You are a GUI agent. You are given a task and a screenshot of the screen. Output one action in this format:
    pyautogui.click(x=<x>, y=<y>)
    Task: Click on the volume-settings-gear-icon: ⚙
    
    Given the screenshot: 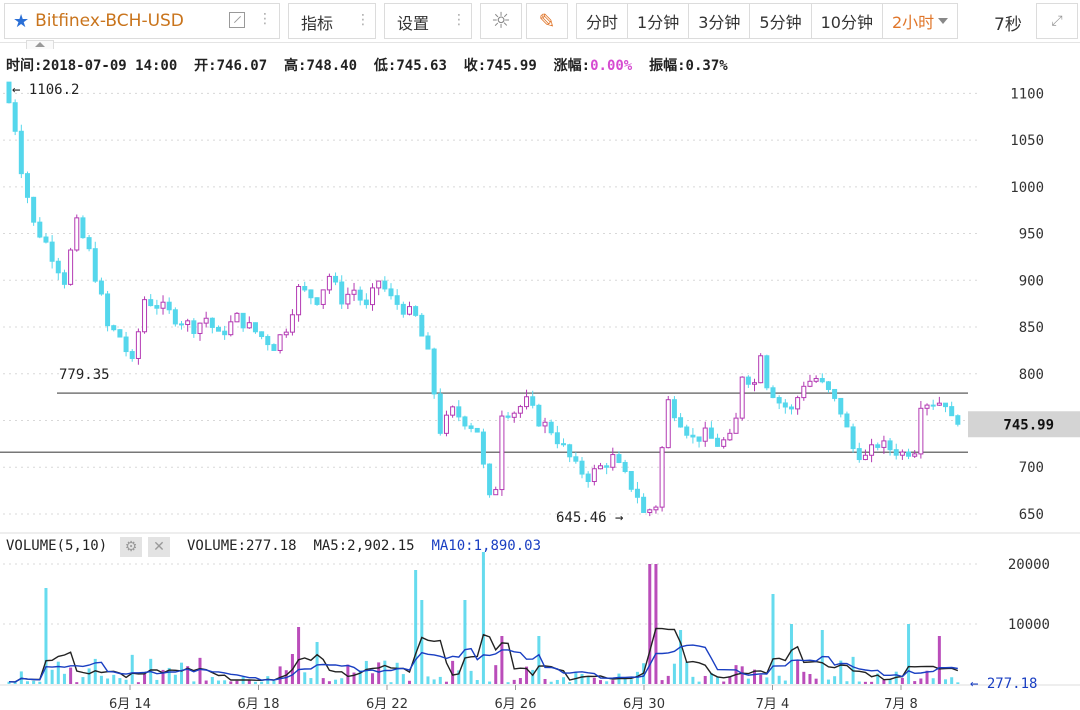 What is the action you would take?
    pyautogui.click(x=131, y=547)
    